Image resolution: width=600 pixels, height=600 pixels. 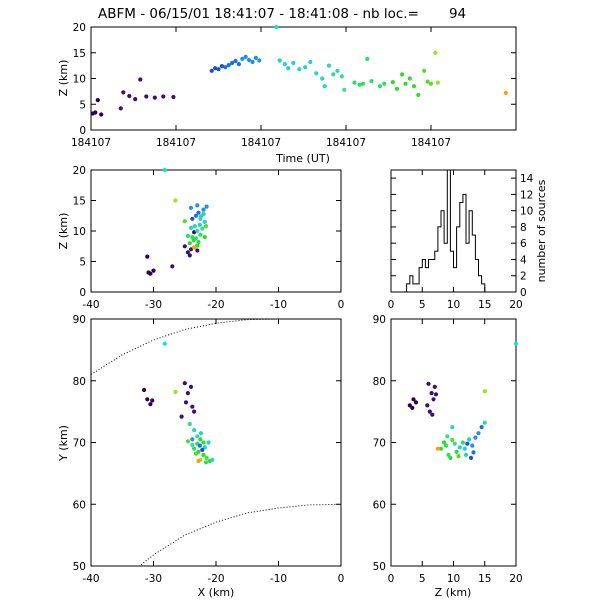 What do you see at coordinates (153, 579) in the screenshot?
I see `x-tick-label: -30` at bounding box center [153, 579].